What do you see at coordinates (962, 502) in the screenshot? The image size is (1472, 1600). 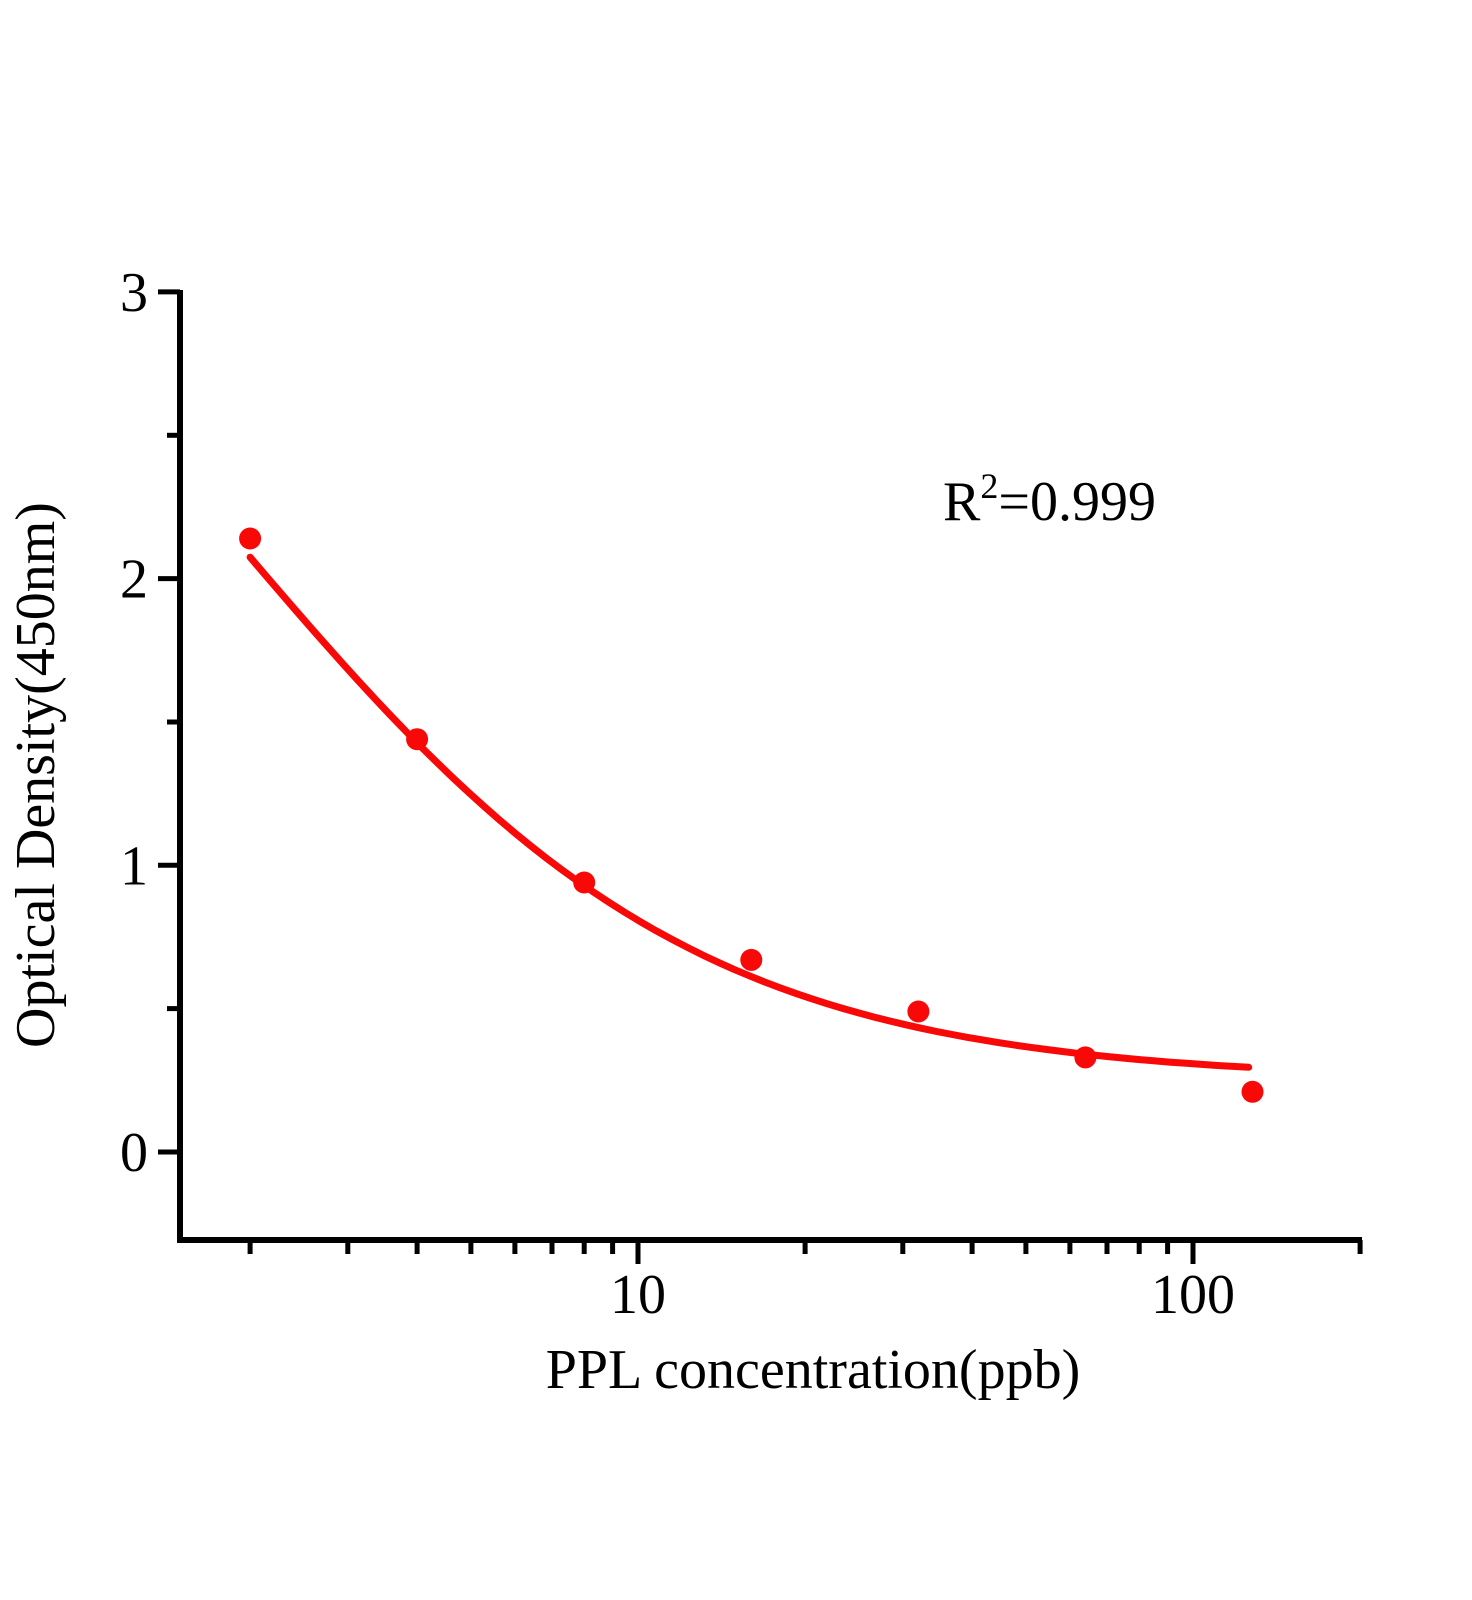 I see `r-squared-base: R` at bounding box center [962, 502].